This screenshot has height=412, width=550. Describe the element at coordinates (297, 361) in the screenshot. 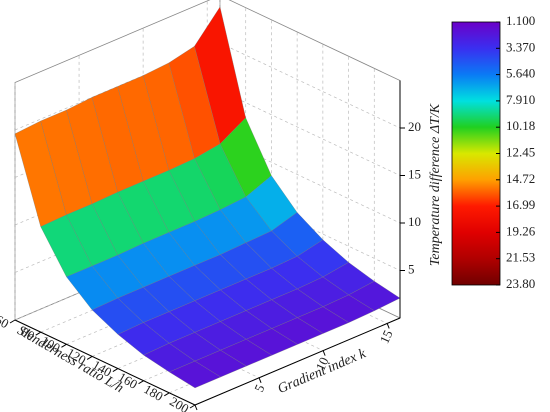

I see `y-axis` at that location.